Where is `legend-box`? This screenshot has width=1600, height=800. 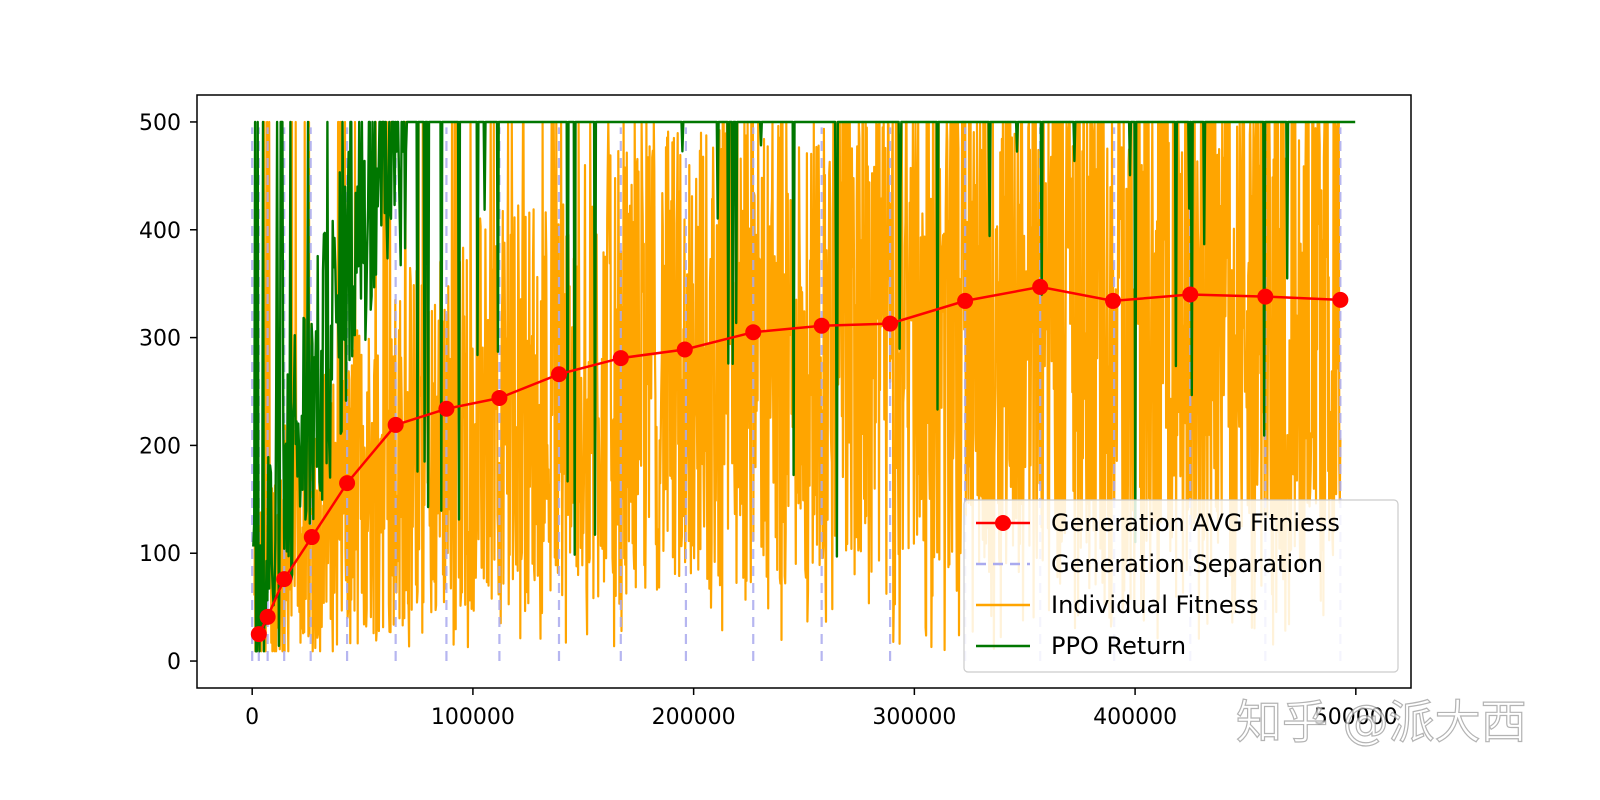 legend-box is located at coordinates (1181, 586).